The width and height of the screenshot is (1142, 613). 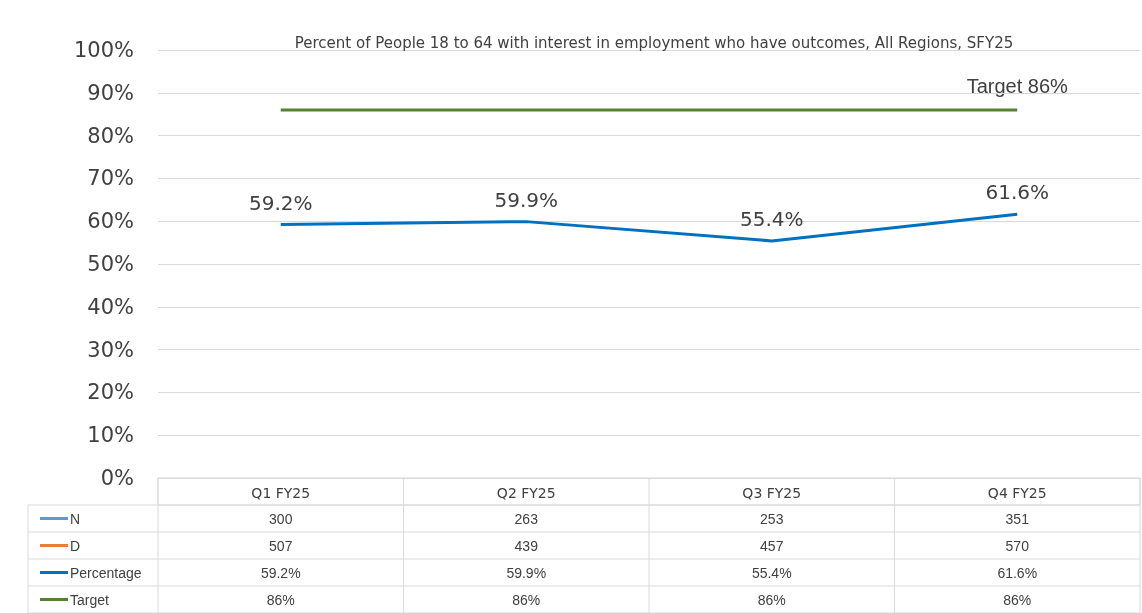 I want to click on data-label: 59.2%, so click(x=280, y=572).